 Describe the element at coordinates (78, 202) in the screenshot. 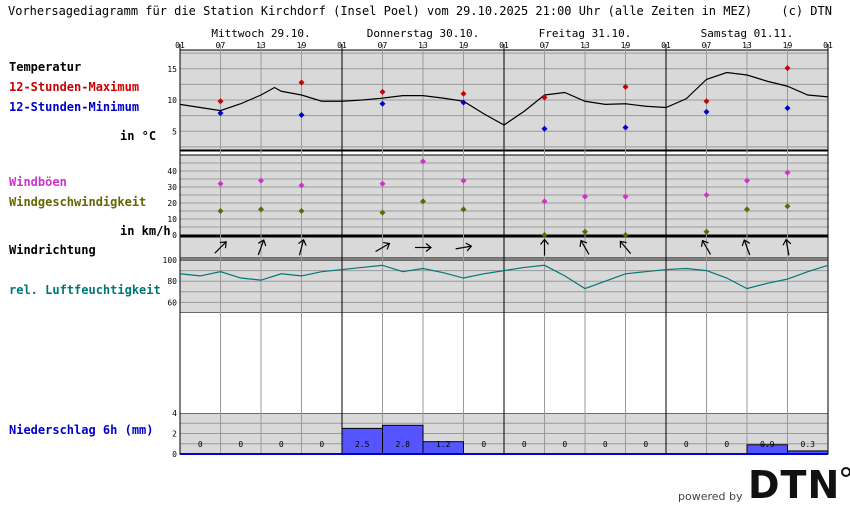

I see `windspeed-label: Windgeschwindigkeit` at that location.